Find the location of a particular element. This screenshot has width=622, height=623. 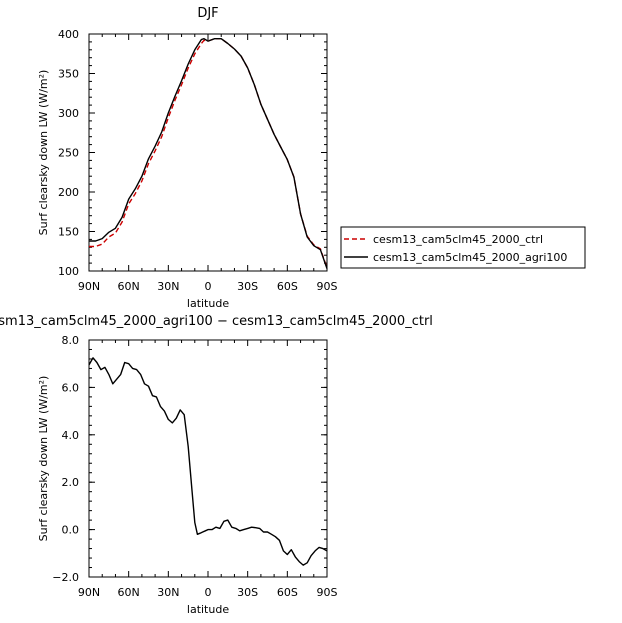

y-tick-label: 100 is located at coordinates (68, 271).